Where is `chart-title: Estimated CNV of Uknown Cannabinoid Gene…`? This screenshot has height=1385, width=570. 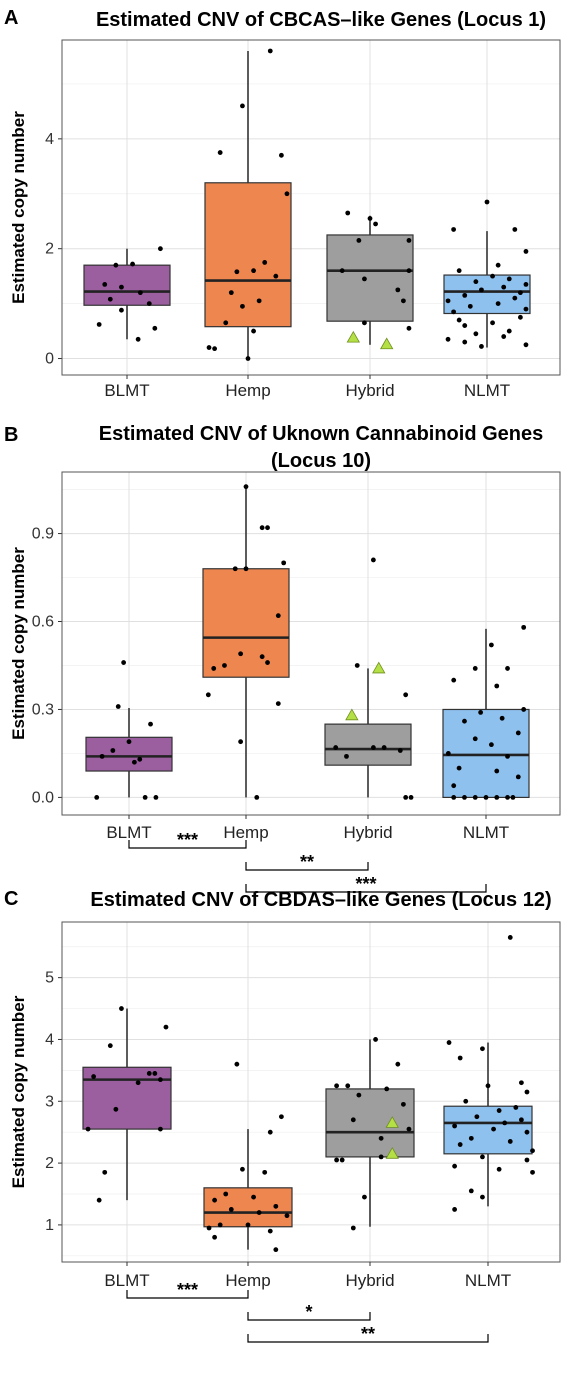
chart-title: Estimated CNV of Uknown Cannabinoid Gene… is located at coordinates (321, 434).